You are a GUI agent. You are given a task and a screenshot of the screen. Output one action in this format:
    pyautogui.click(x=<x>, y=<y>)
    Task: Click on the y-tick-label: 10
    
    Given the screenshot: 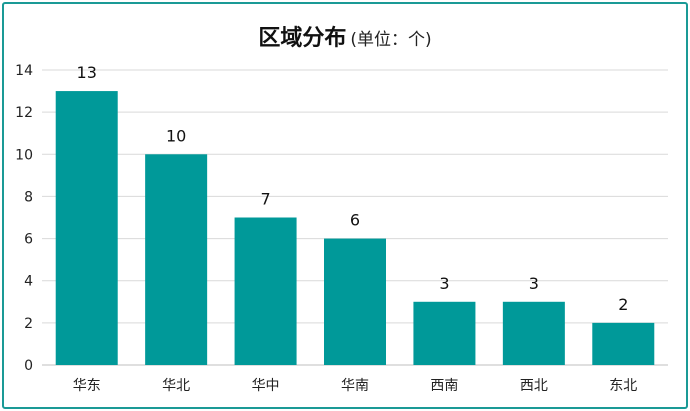 What is the action you would take?
    pyautogui.click(x=24, y=155)
    